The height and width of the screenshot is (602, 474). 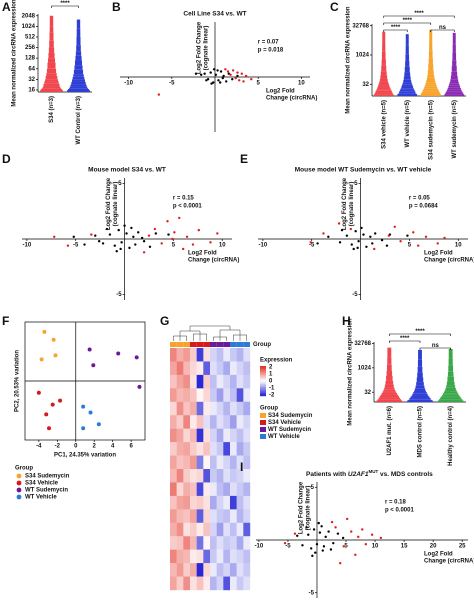 I want to click on y-tick-label: 32, so click(x=31, y=80).